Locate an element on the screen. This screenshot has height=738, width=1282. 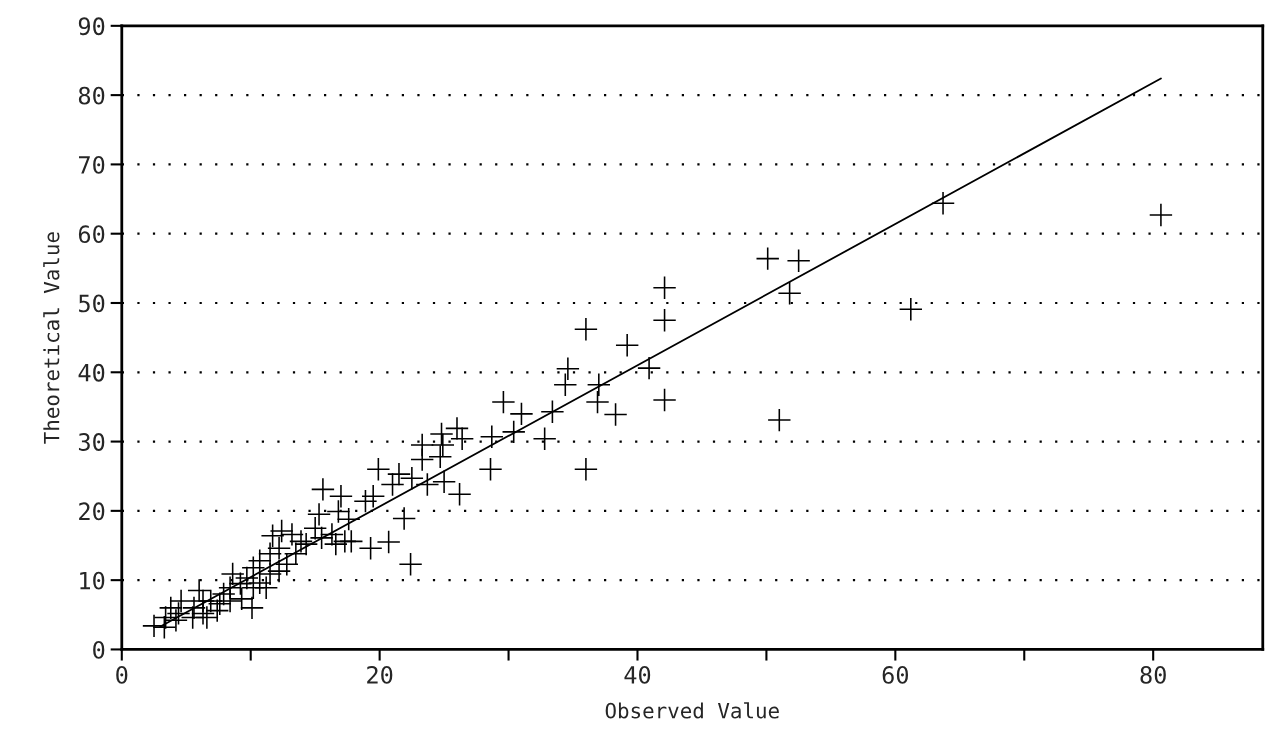
x-tick-label: 80 is located at coordinates (1153, 674).